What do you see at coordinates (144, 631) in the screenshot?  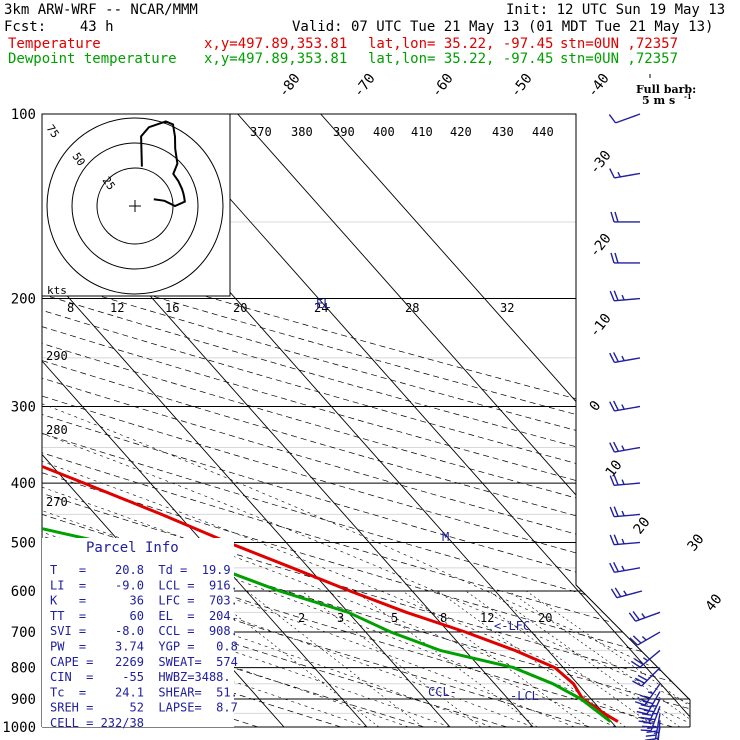 I see `parcel-info-row: SVI = -8.0 CCL = 908.` at bounding box center [144, 631].